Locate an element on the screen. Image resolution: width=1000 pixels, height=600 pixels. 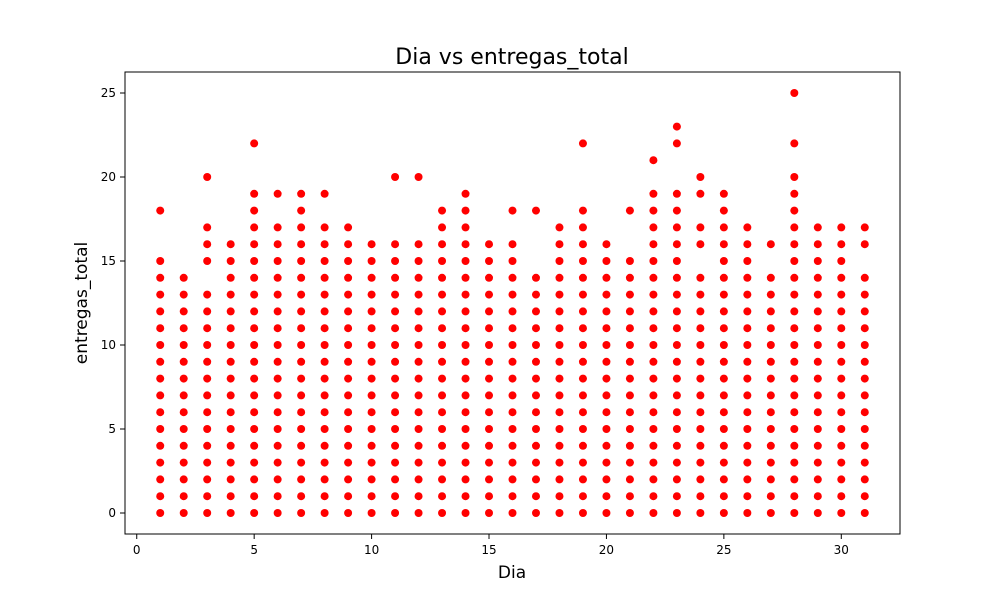
y-axis-label: entregas_total is located at coordinates (82, 303).